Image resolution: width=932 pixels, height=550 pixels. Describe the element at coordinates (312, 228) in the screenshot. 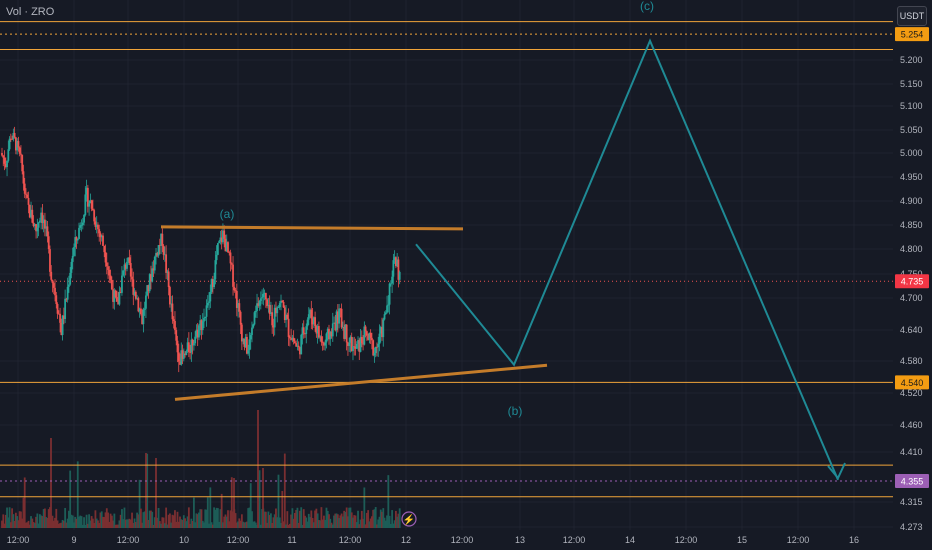

I see `triangle-upper-line` at that location.